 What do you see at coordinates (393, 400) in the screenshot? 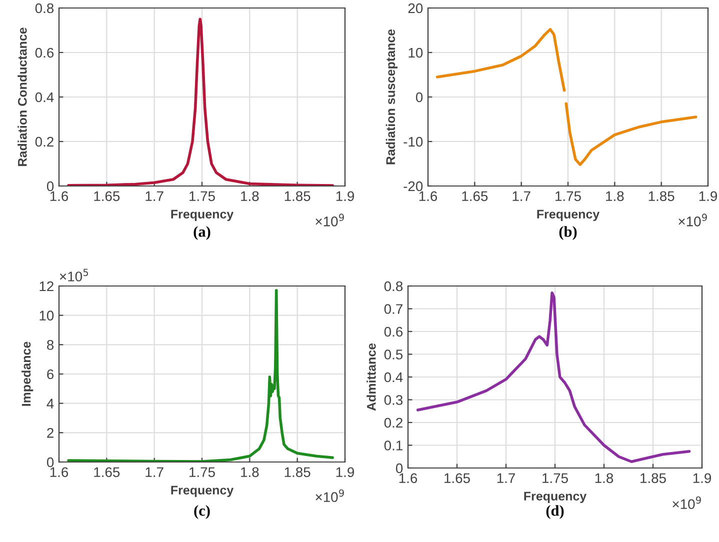
I see `y-tick-label: 0.3` at bounding box center [393, 400].